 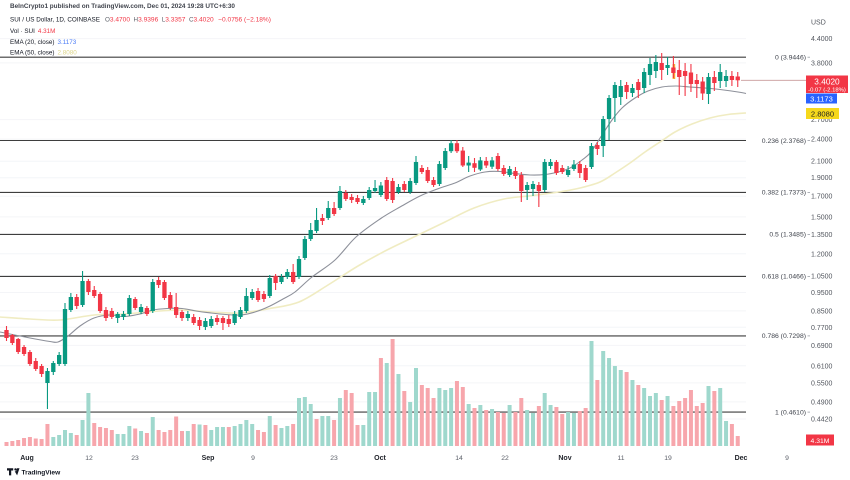 What do you see at coordinates (790, 412) in the screenshot?
I see `svg-text: 1 (0.4610)` at bounding box center [790, 412].